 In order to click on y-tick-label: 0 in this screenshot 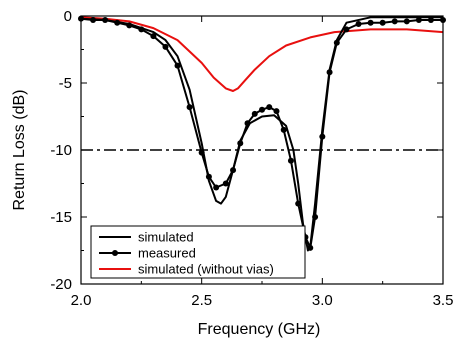, I will do `click(68, 16)`.